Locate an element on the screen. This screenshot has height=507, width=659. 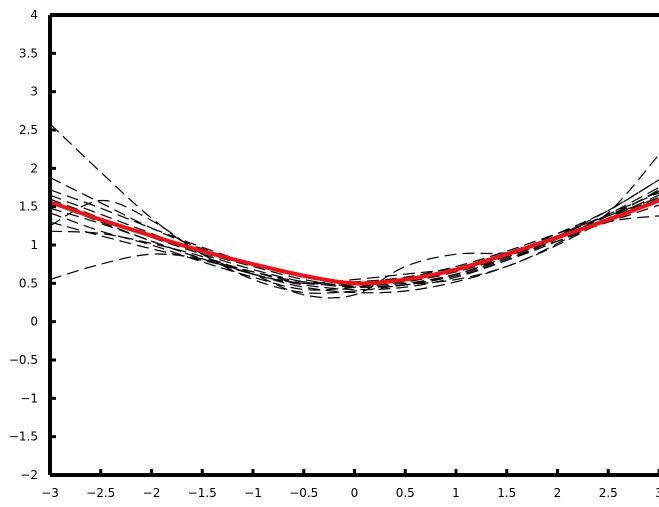
y-tick-label: −1 is located at coordinates (29, 398).